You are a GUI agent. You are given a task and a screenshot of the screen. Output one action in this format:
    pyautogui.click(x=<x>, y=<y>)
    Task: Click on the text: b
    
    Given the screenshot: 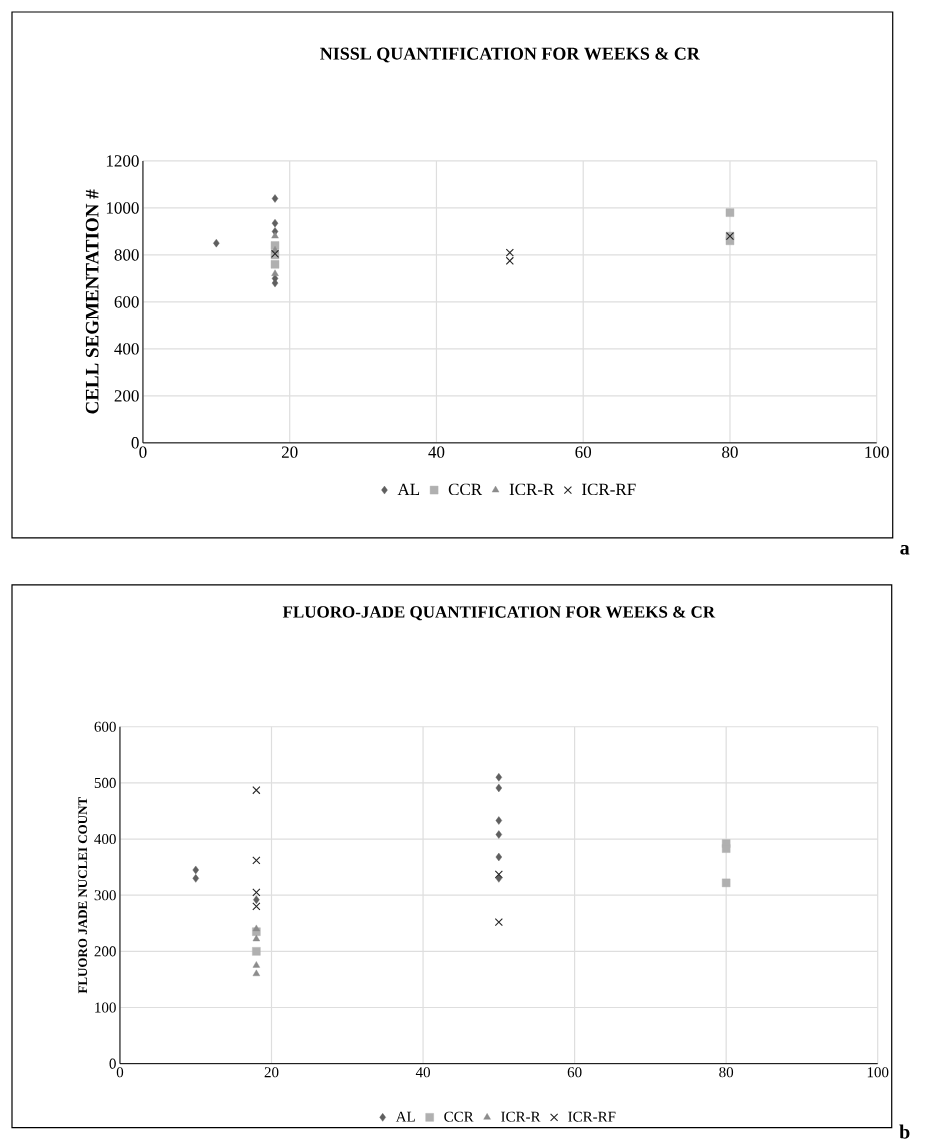 What is the action you would take?
    pyautogui.click(x=904, y=1131)
    